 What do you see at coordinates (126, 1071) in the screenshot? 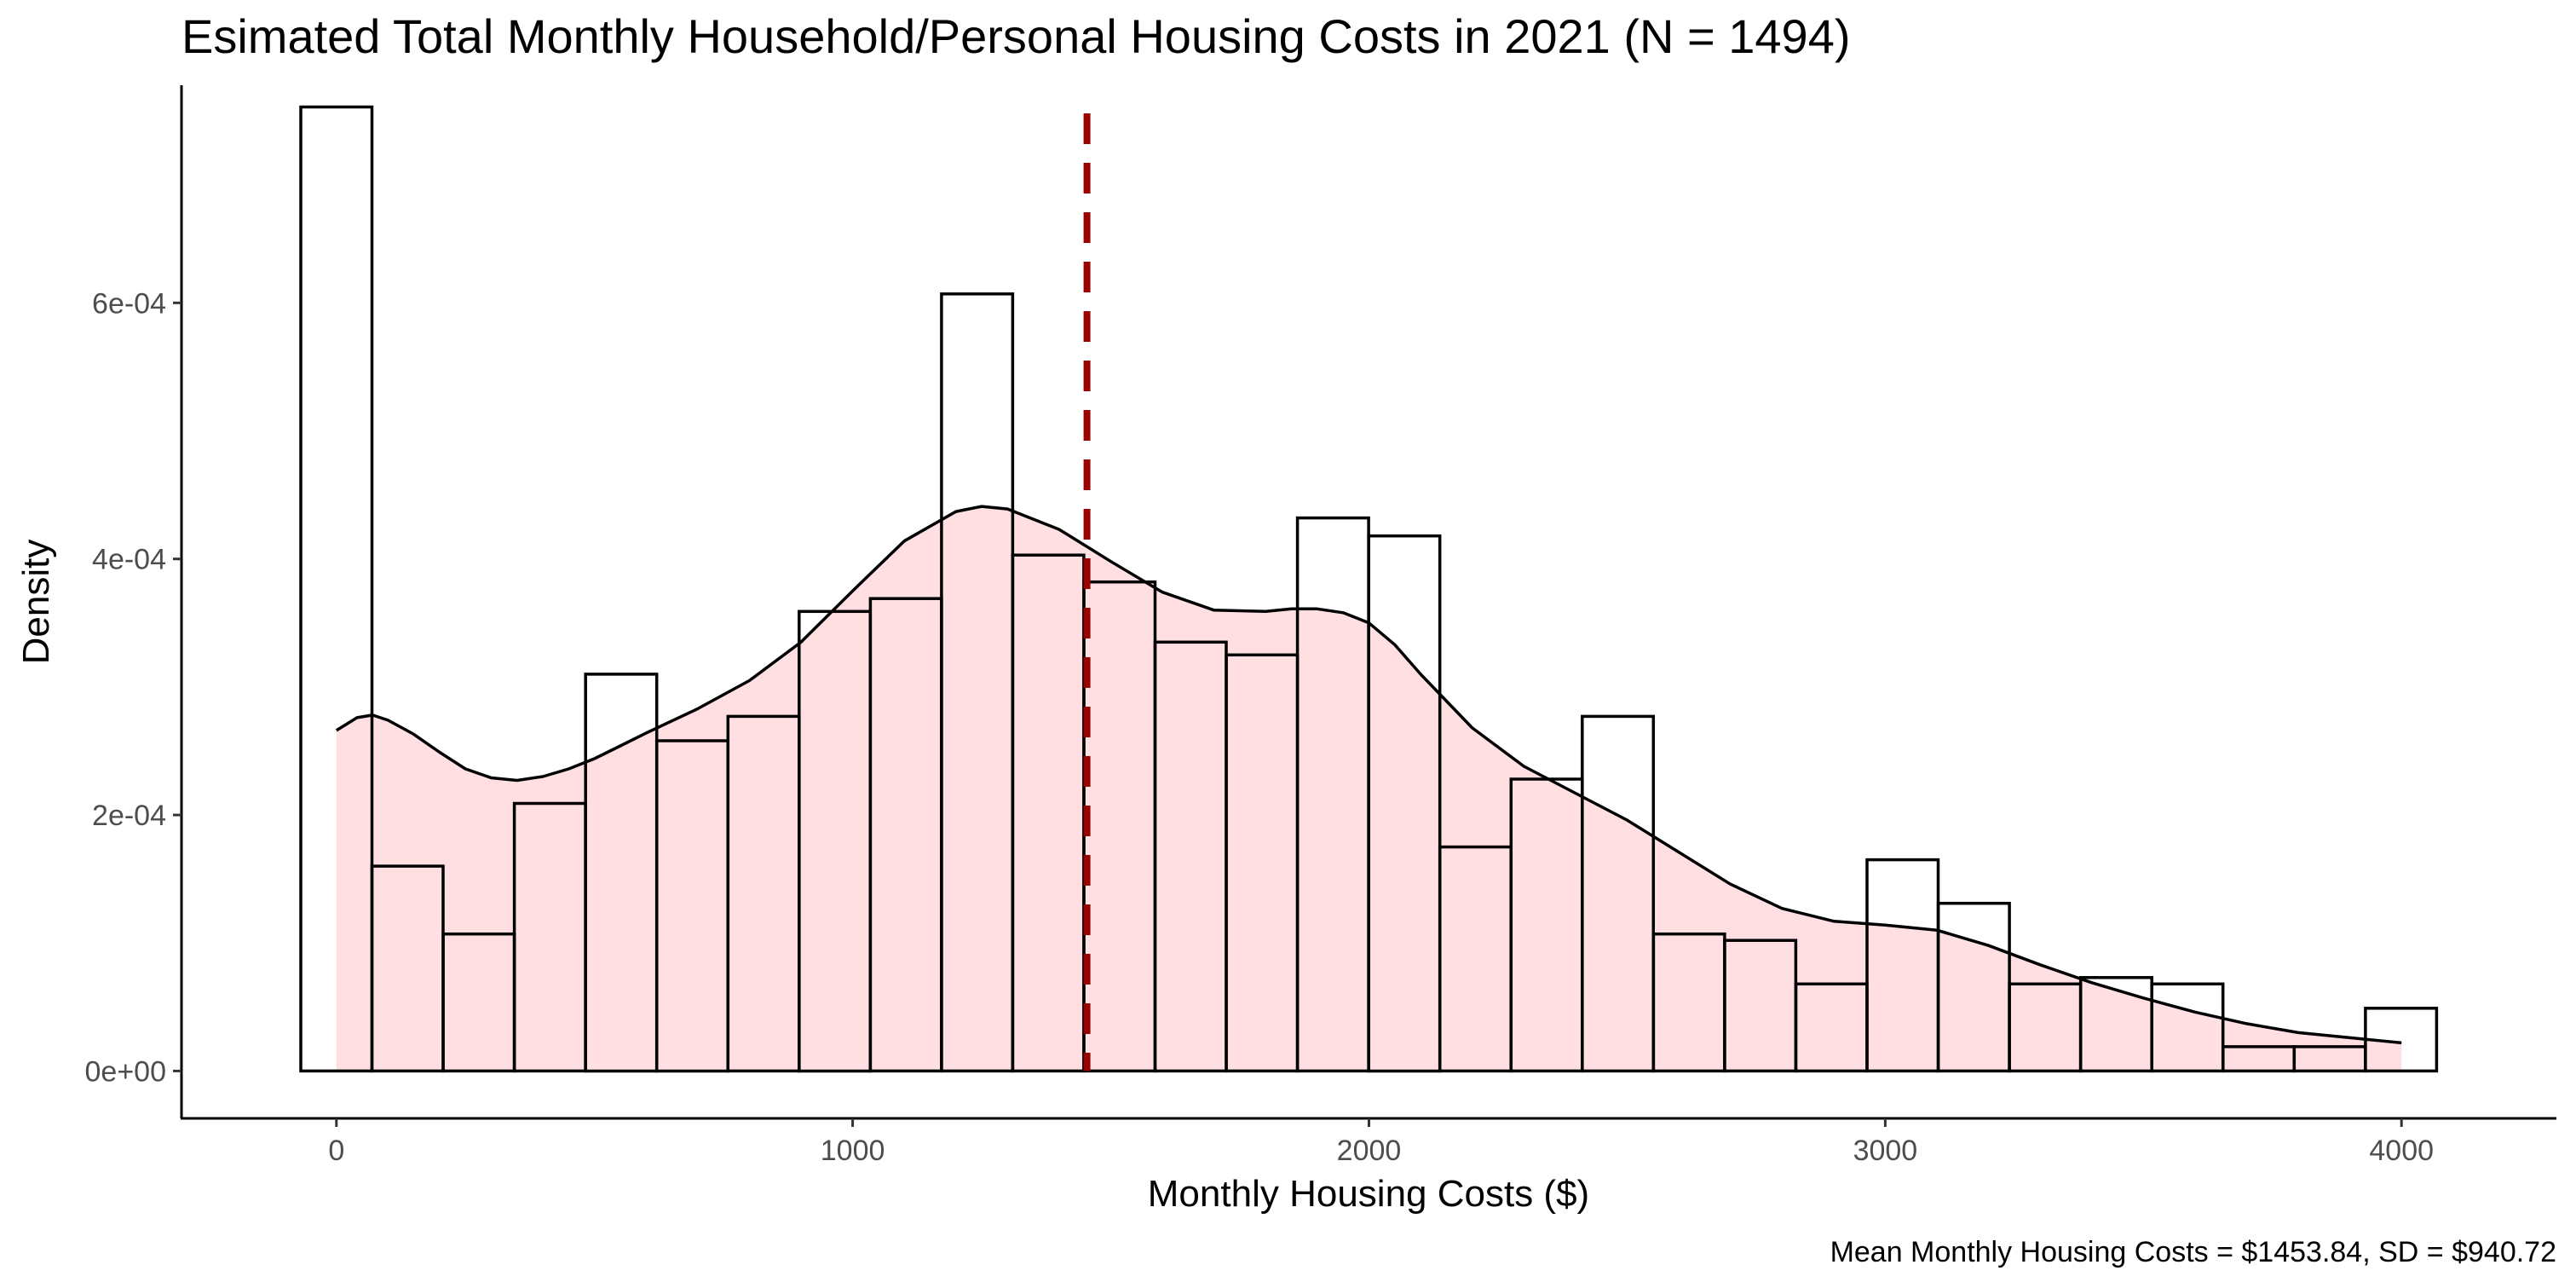
I see `y-tick-label: 0e+00` at bounding box center [126, 1071].